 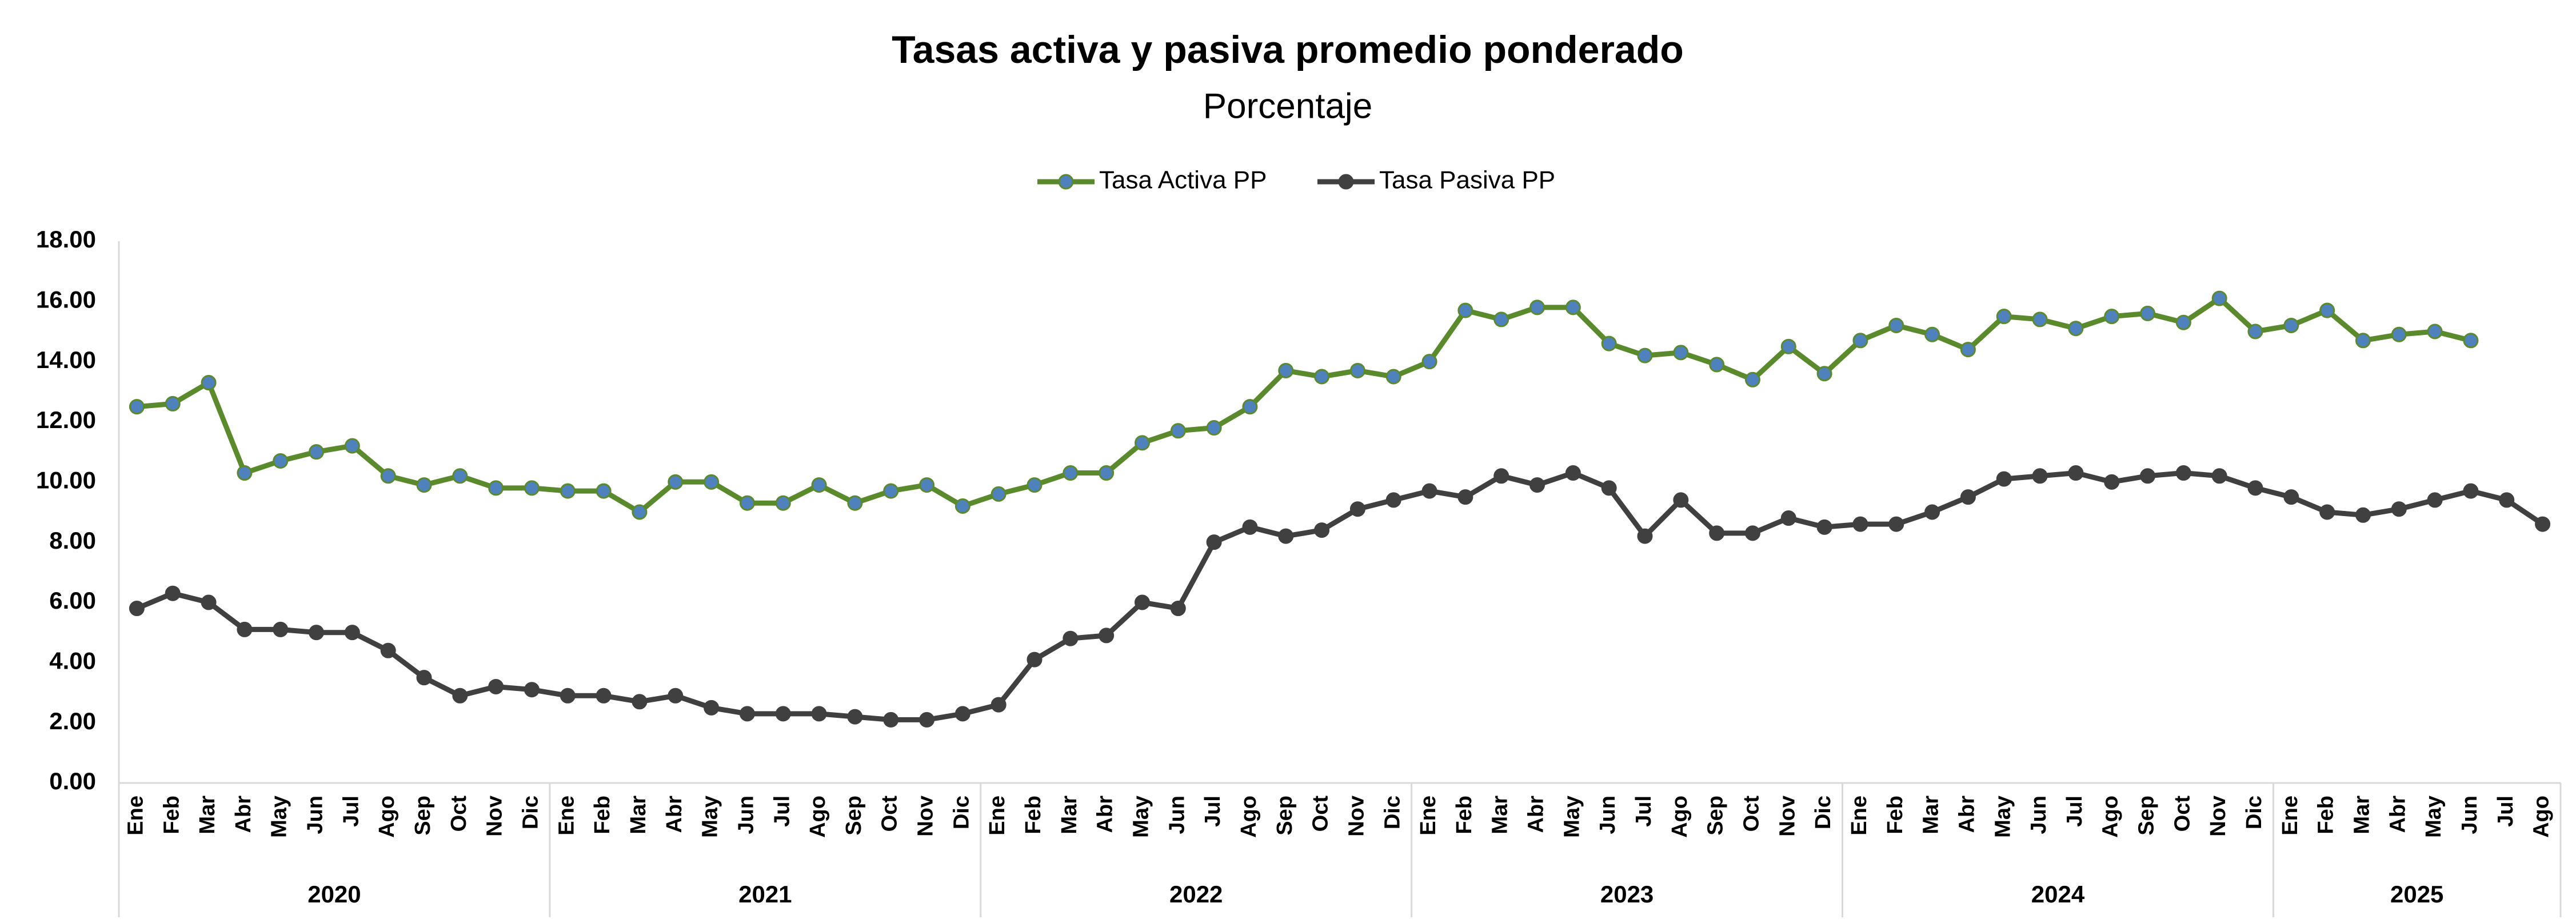 What do you see at coordinates (1287, 106) in the screenshot?
I see `chart-subtitle: Porcentaje` at bounding box center [1287, 106].